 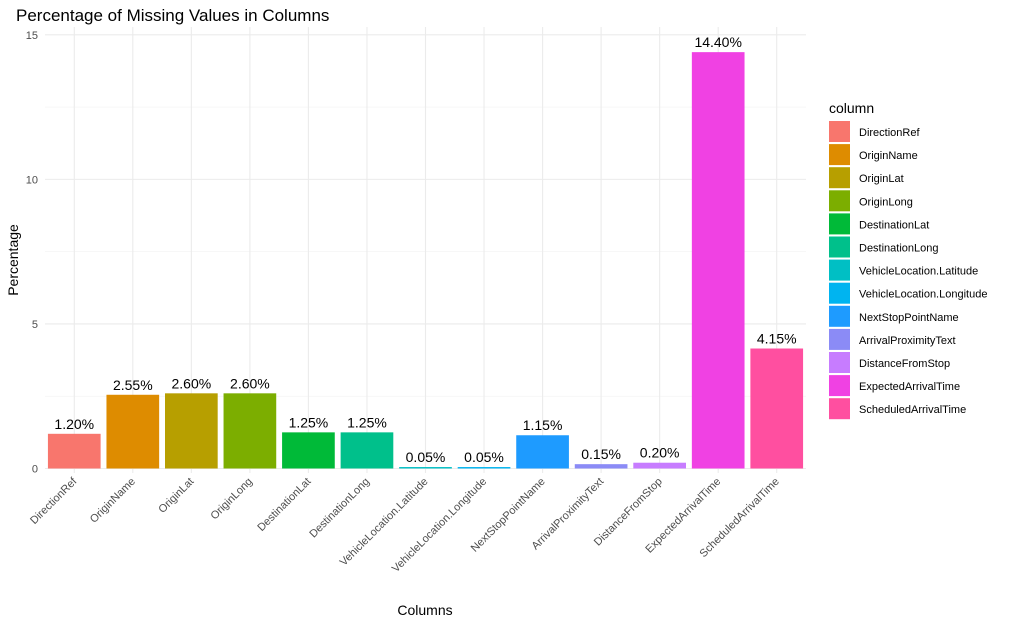 What do you see at coordinates (894, 225) in the screenshot?
I see `legend-label: DestinationLat` at bounding box center [894, 225].